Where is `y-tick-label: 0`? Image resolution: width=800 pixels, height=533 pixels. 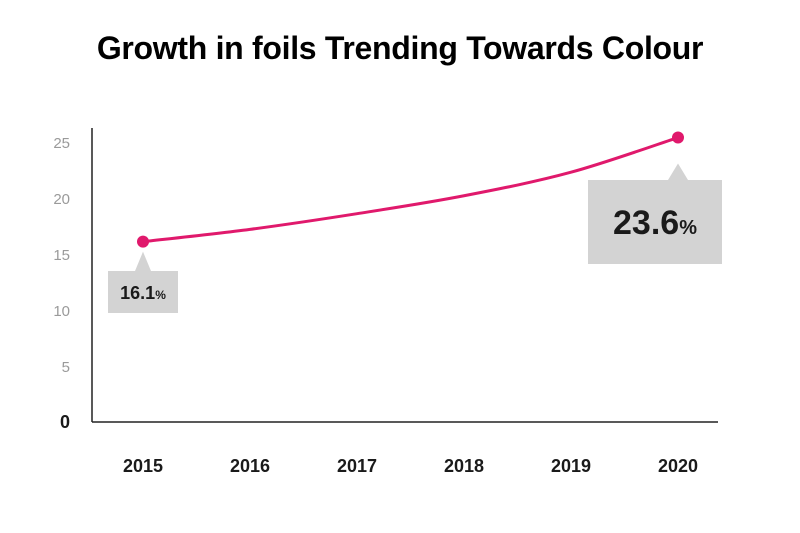 y-tick-label: 0 is located at coordinates (65, 422).